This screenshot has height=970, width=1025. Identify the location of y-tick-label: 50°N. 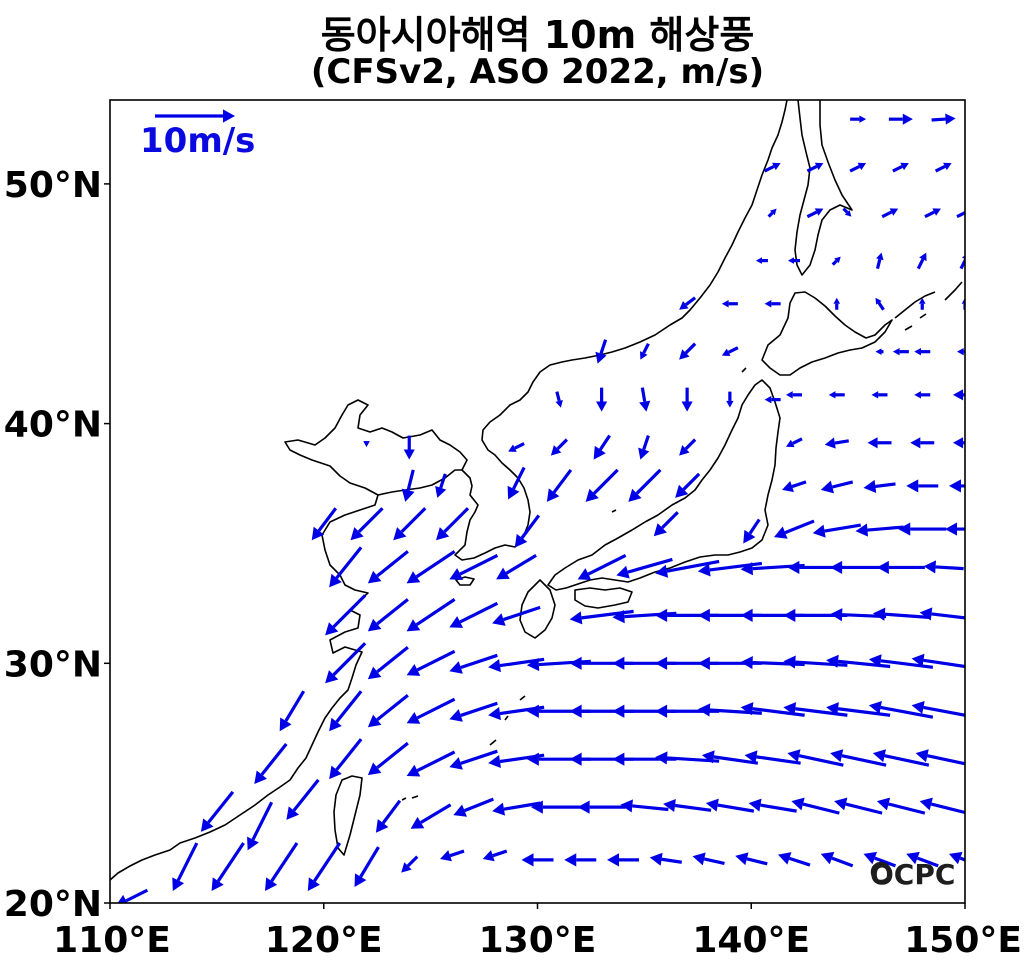
(53, 185).